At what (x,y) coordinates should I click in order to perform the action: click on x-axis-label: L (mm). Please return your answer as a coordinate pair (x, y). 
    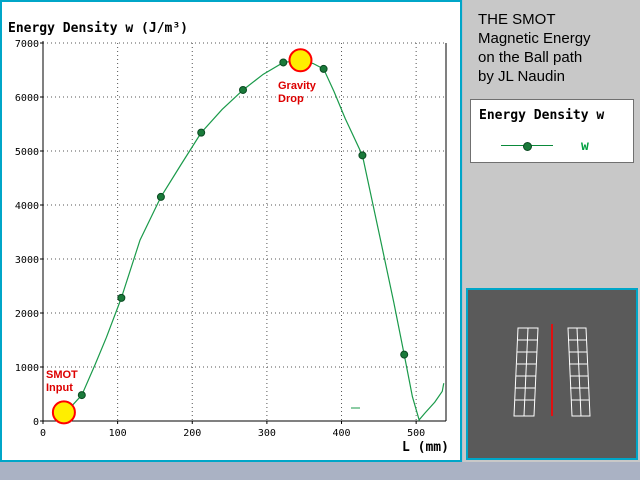
    Looking at the image, I should click on (425, 447).